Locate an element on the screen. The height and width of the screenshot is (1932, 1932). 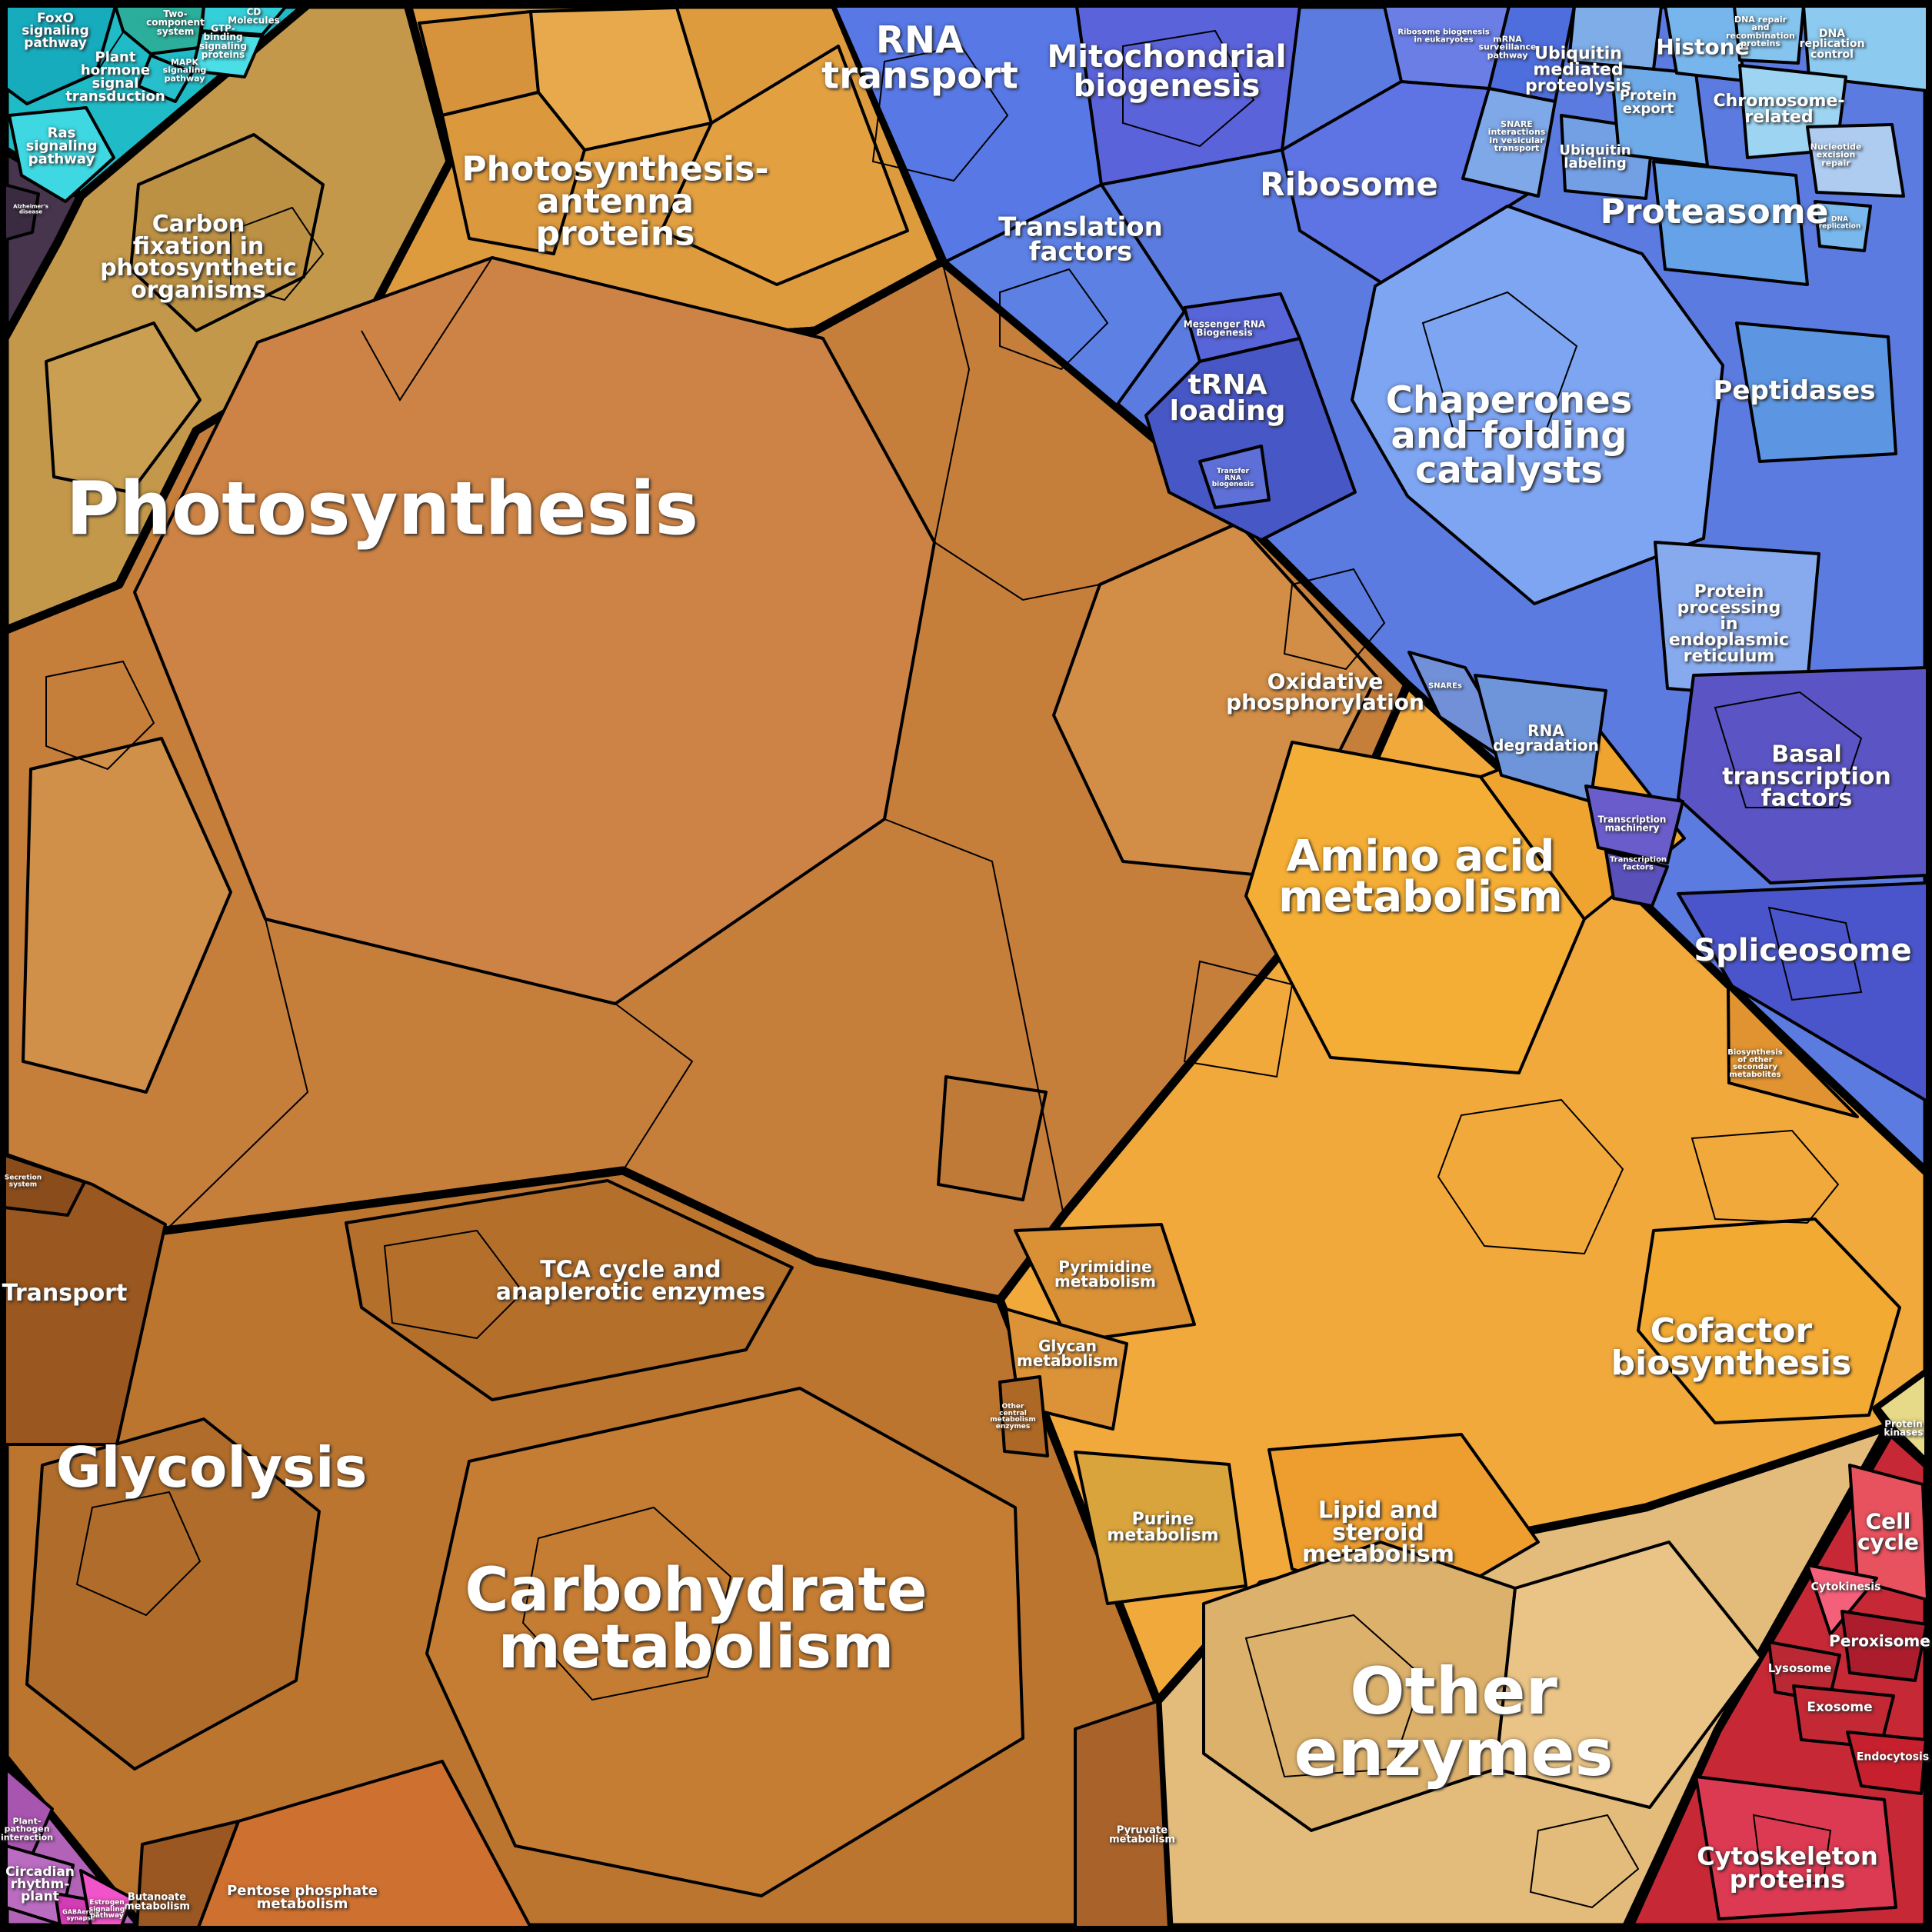
cell-mapk is located at coordinates (165, 78).